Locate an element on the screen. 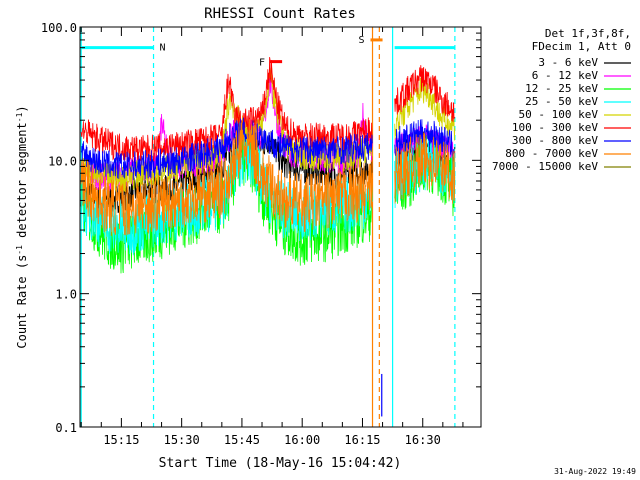 The height and width of the screenshot is (480, 640). x-tick-label: 15:15 is located at coordinates (121, 440).